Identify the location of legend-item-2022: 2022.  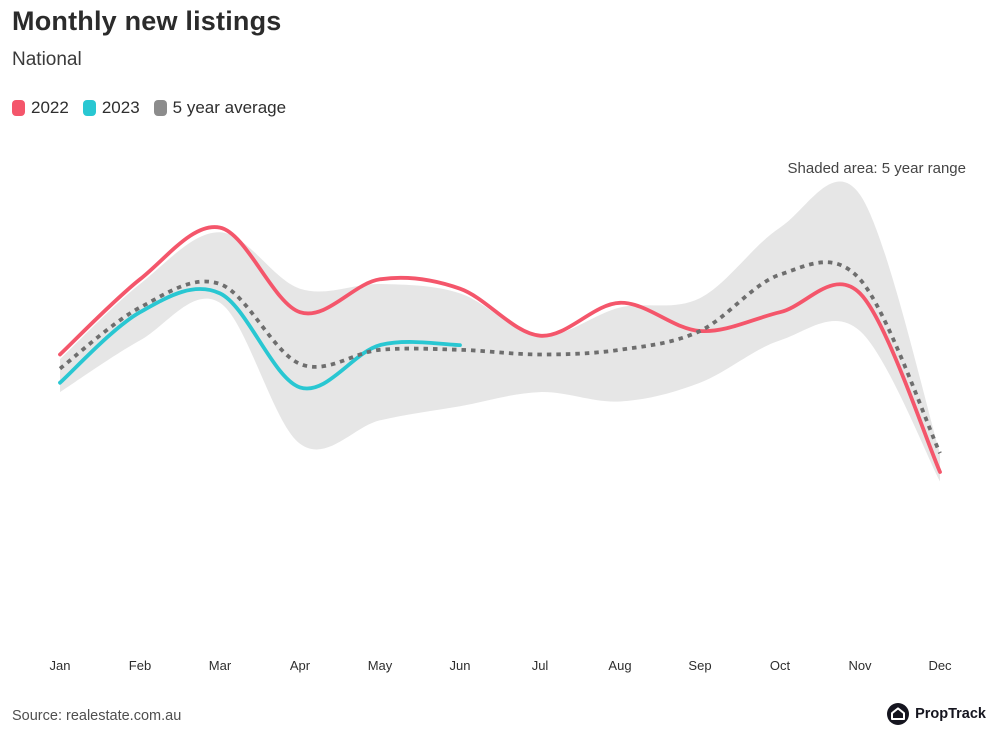
(40, 108).